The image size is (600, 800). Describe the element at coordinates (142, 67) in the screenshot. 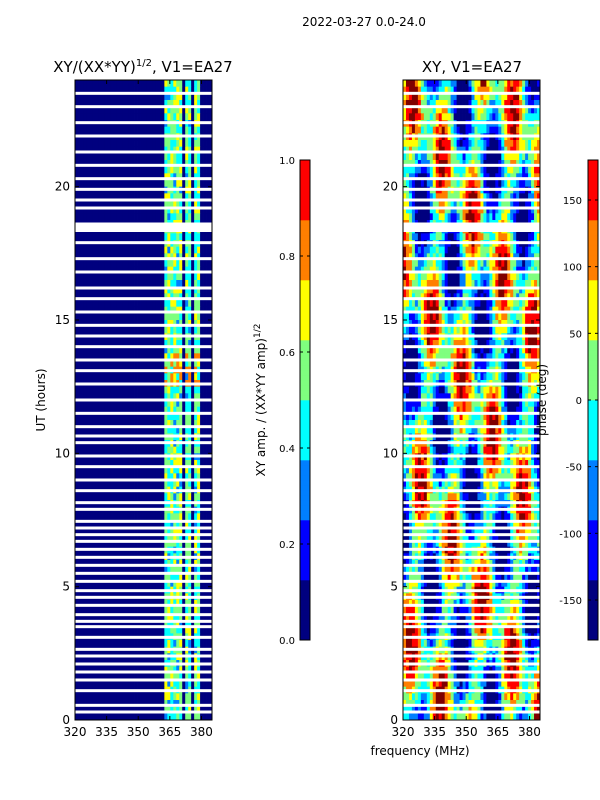

I see `panel-amplitude-title: XY/(XX*YY)1/2, V1=EA27` at that location.